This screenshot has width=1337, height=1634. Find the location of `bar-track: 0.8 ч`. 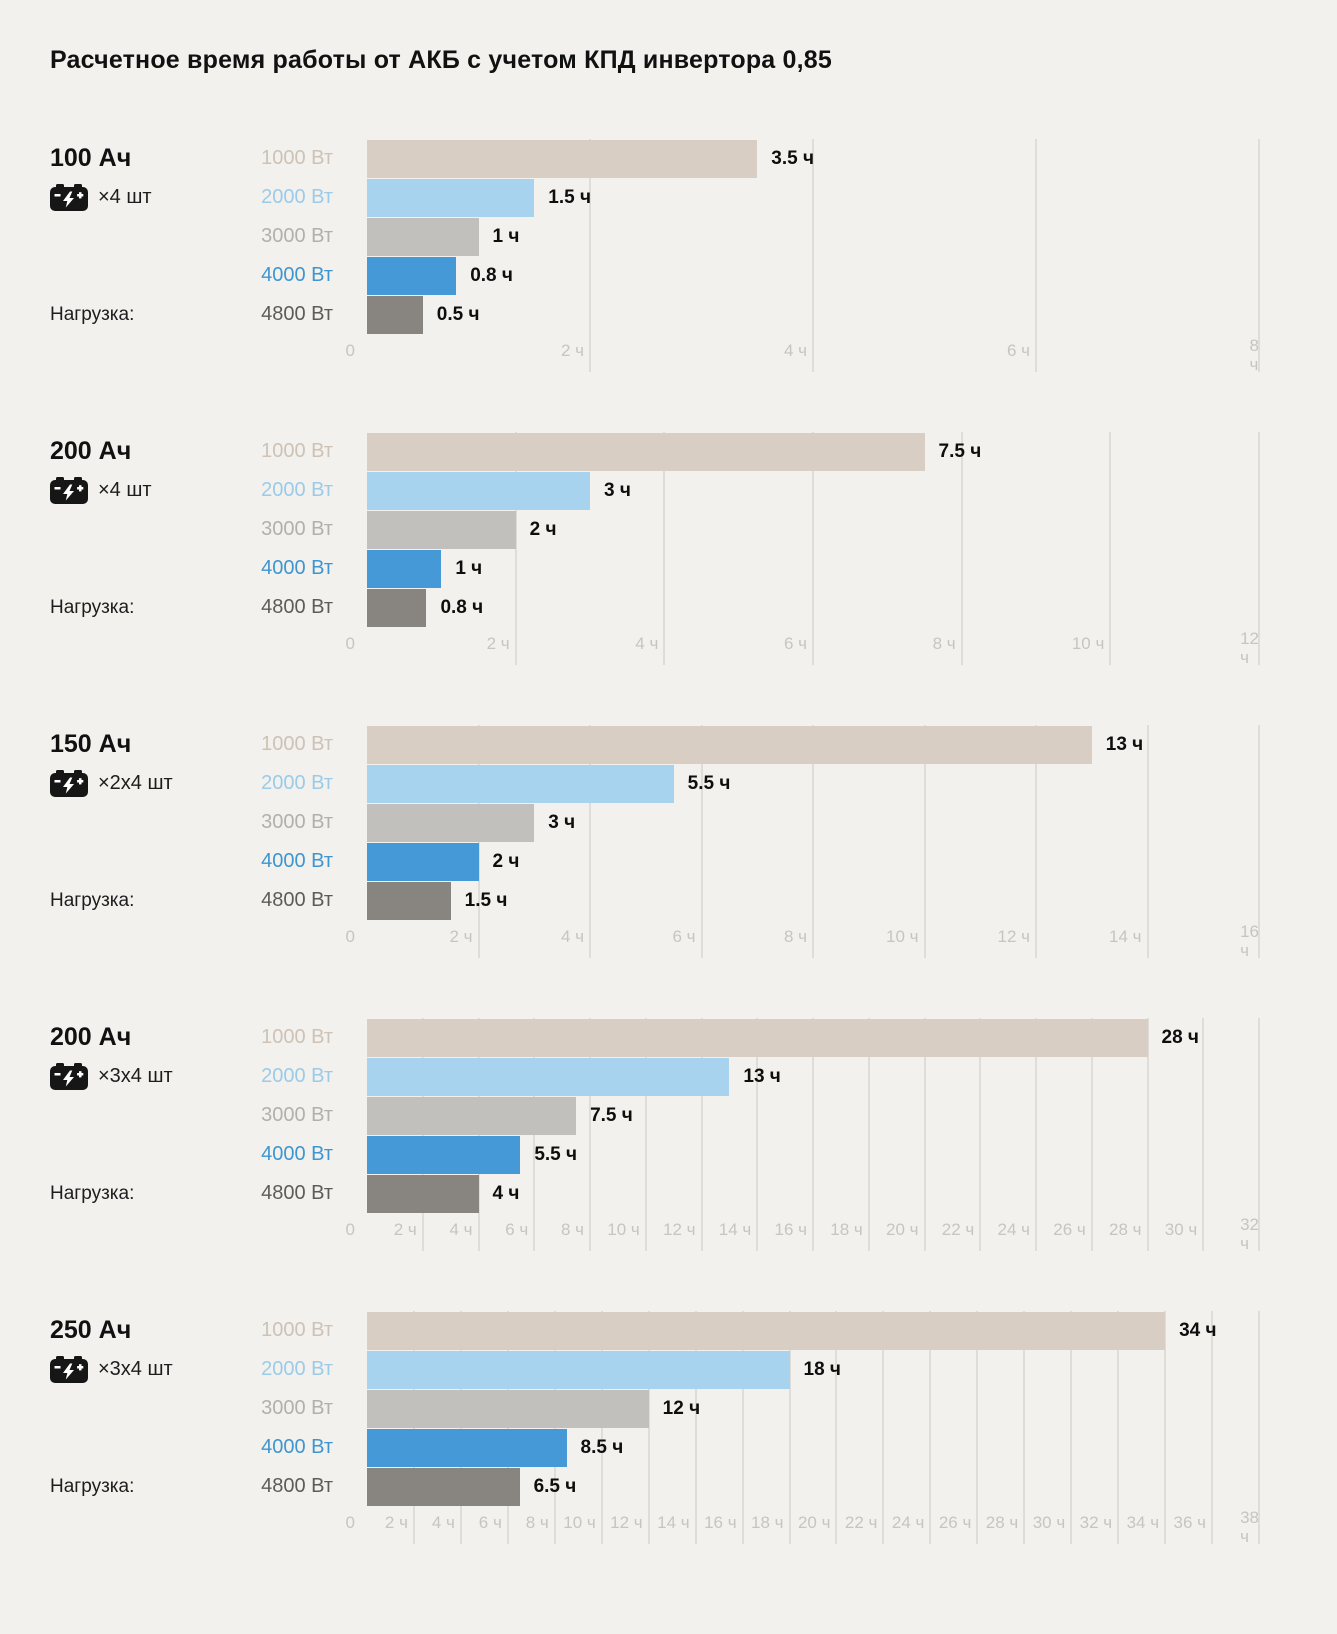

bar-track: 0.8 ч is located at coordinates (813, 275).